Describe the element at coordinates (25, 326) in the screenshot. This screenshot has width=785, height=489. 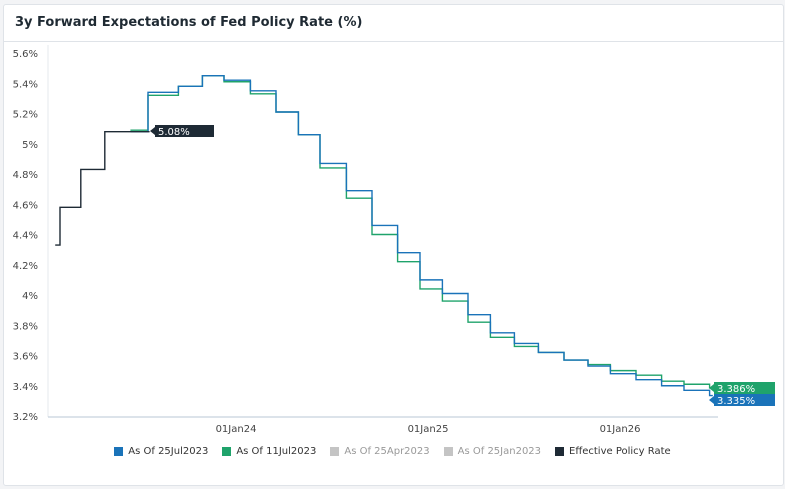
I see `y-tick-label: 3.8%` at that location.